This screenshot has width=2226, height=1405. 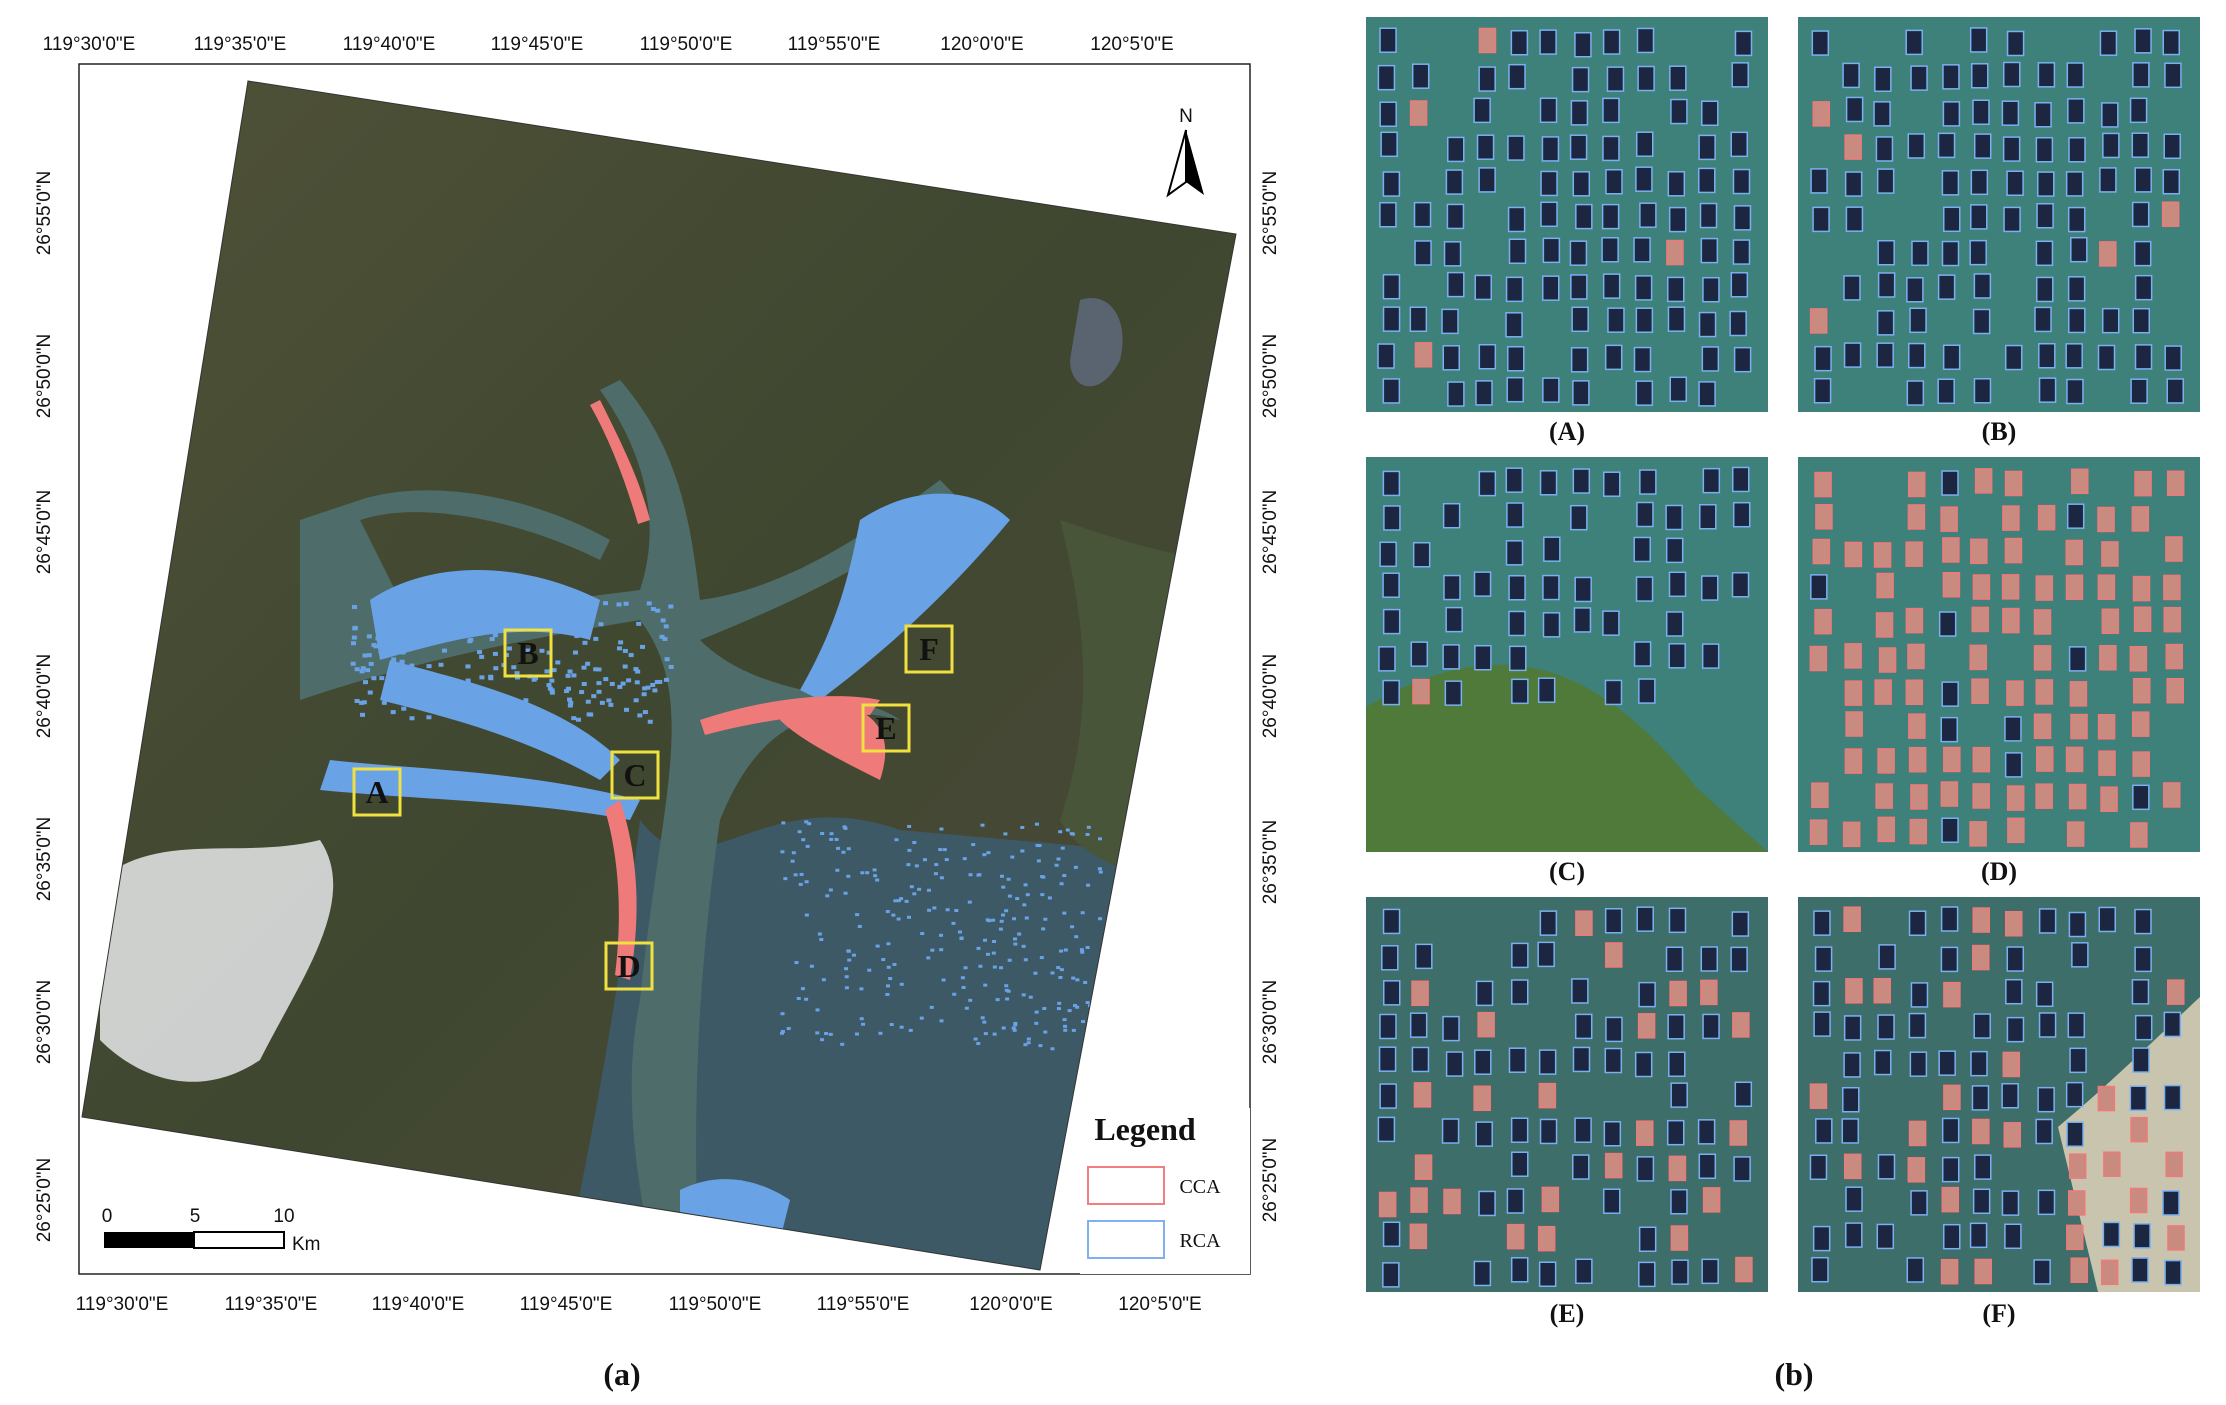 What do you see at coordinates (1159, 1304) in the screenshot?
I see `bottom-lon-label: 120°5'0"E` at bounding box center [1159, 1304].